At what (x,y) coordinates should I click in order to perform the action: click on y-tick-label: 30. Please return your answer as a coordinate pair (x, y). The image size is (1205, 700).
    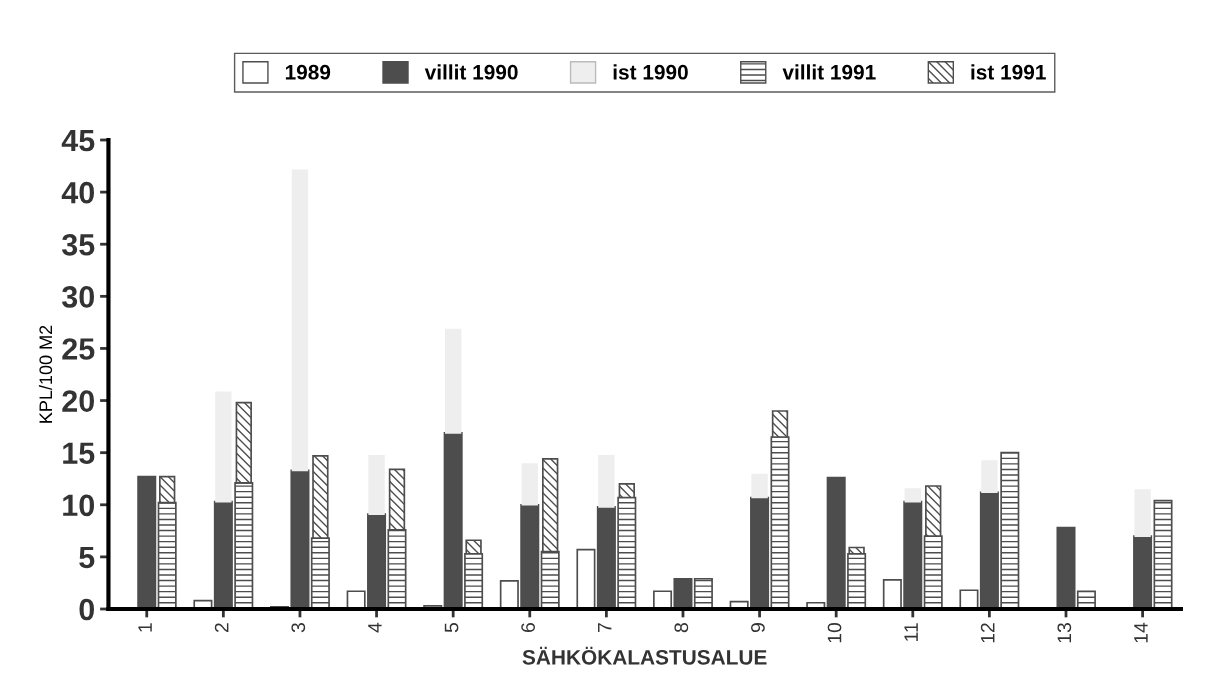
    Looking at the image, I should click on (78, 297).